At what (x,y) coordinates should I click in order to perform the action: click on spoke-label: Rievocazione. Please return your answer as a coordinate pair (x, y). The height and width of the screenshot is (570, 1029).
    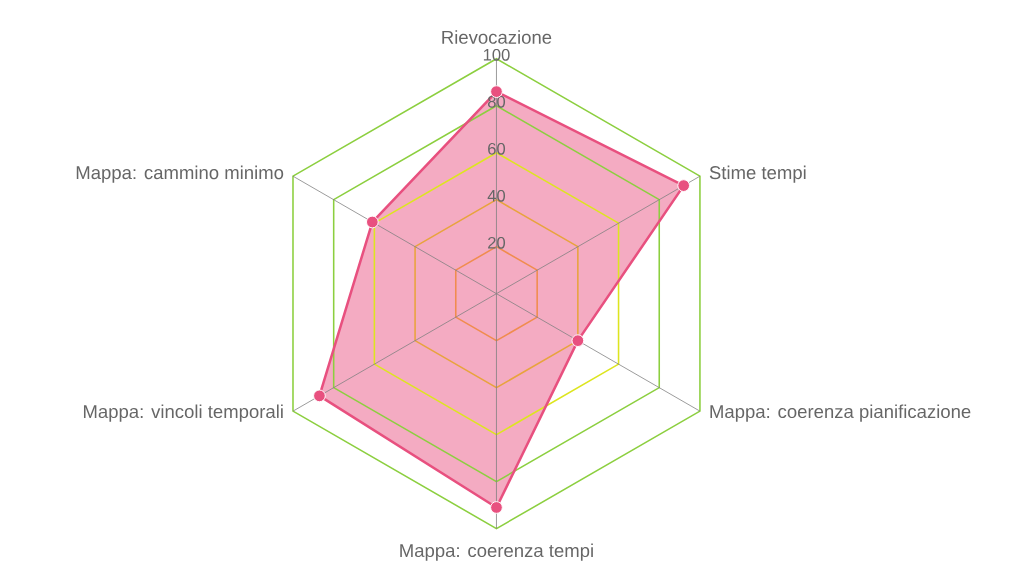
    Looking at the image, I should click on (497, 37).